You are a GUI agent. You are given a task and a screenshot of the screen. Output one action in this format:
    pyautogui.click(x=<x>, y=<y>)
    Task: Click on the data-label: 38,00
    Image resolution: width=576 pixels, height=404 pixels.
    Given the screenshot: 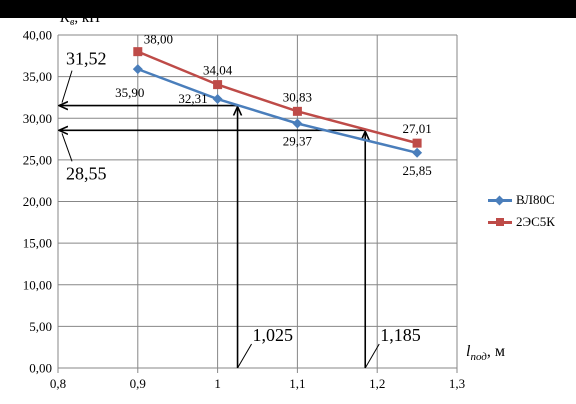 What is the action you would take?
    pyautogui.click(x=158, y=39)
    